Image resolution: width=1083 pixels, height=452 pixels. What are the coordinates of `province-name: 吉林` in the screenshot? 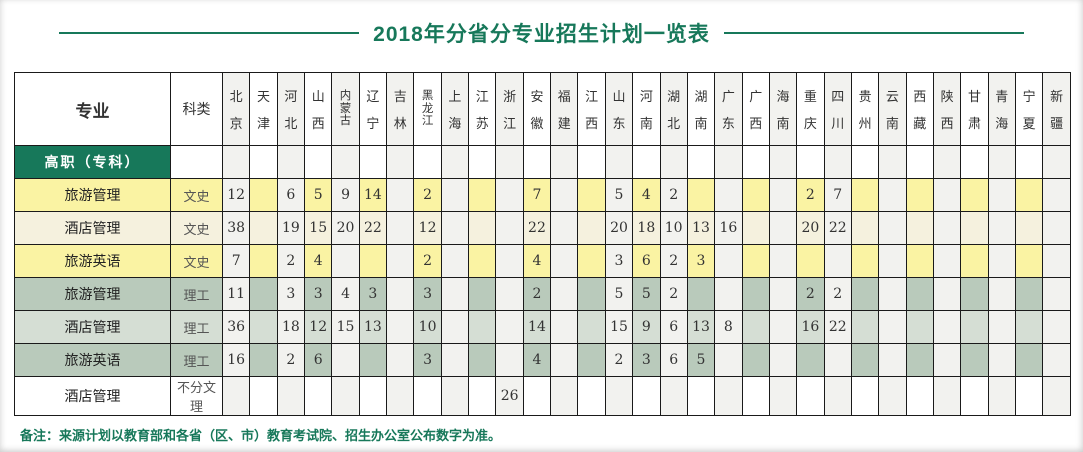 It's located at (400, 110).